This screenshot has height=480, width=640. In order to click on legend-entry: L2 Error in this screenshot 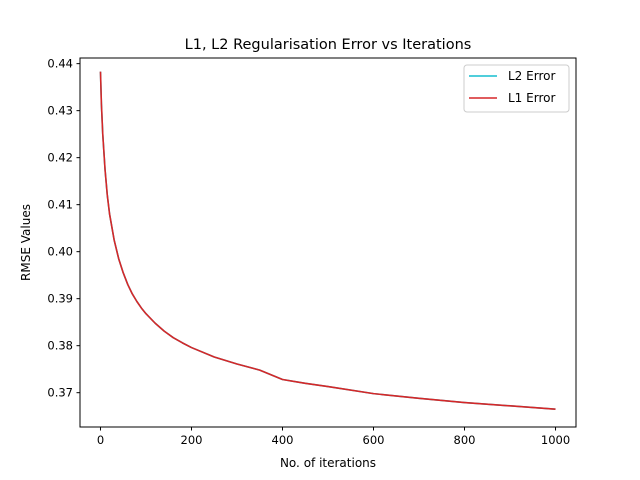, I will do `click(531, 76)`.